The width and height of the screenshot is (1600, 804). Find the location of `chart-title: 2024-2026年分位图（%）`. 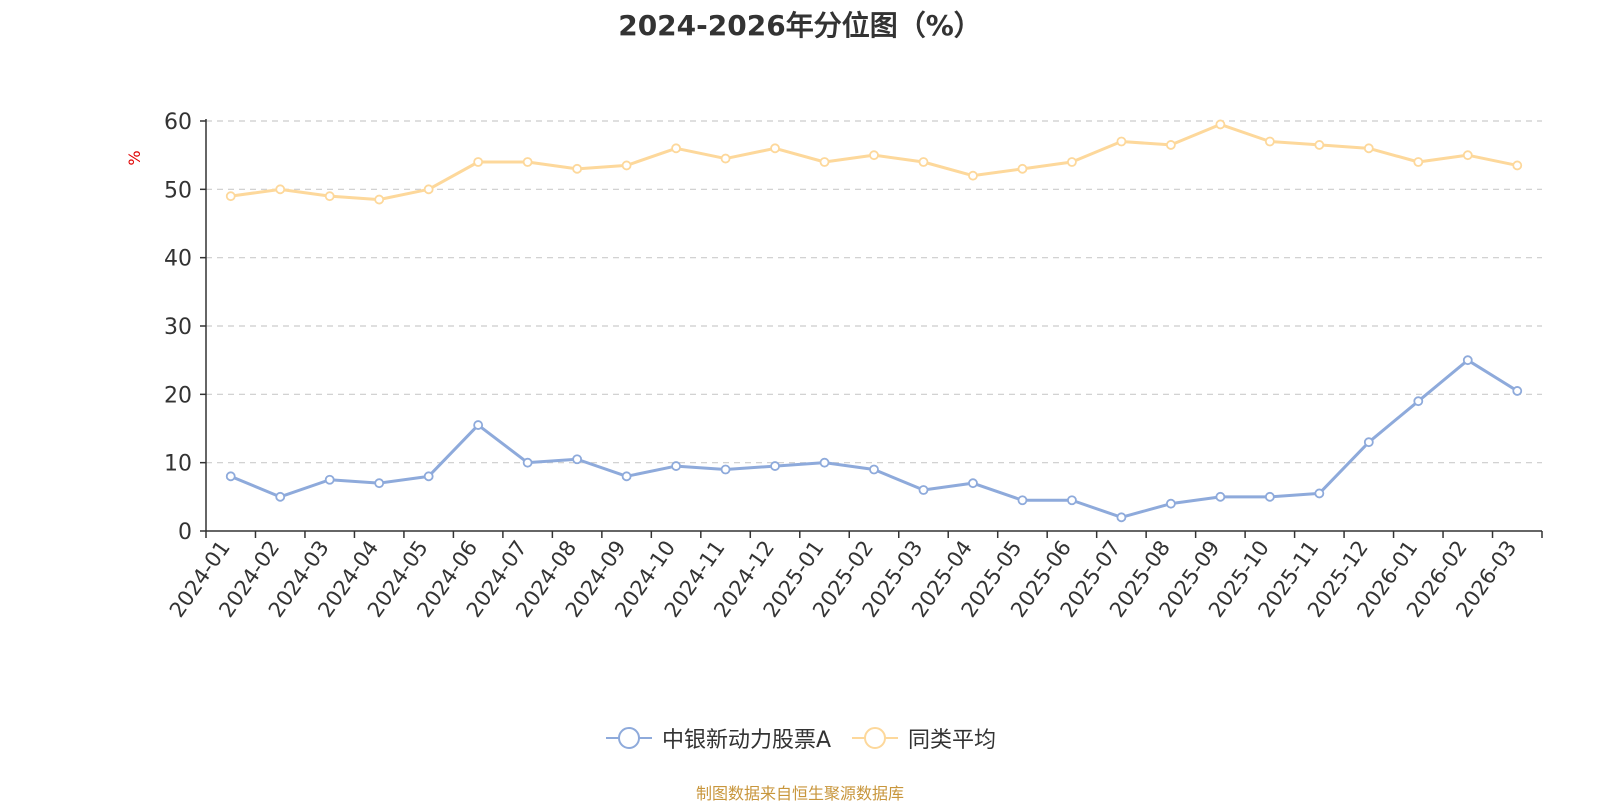

chart-title: 2024-2026年分位图（%） is located at coordinates (800, 25).